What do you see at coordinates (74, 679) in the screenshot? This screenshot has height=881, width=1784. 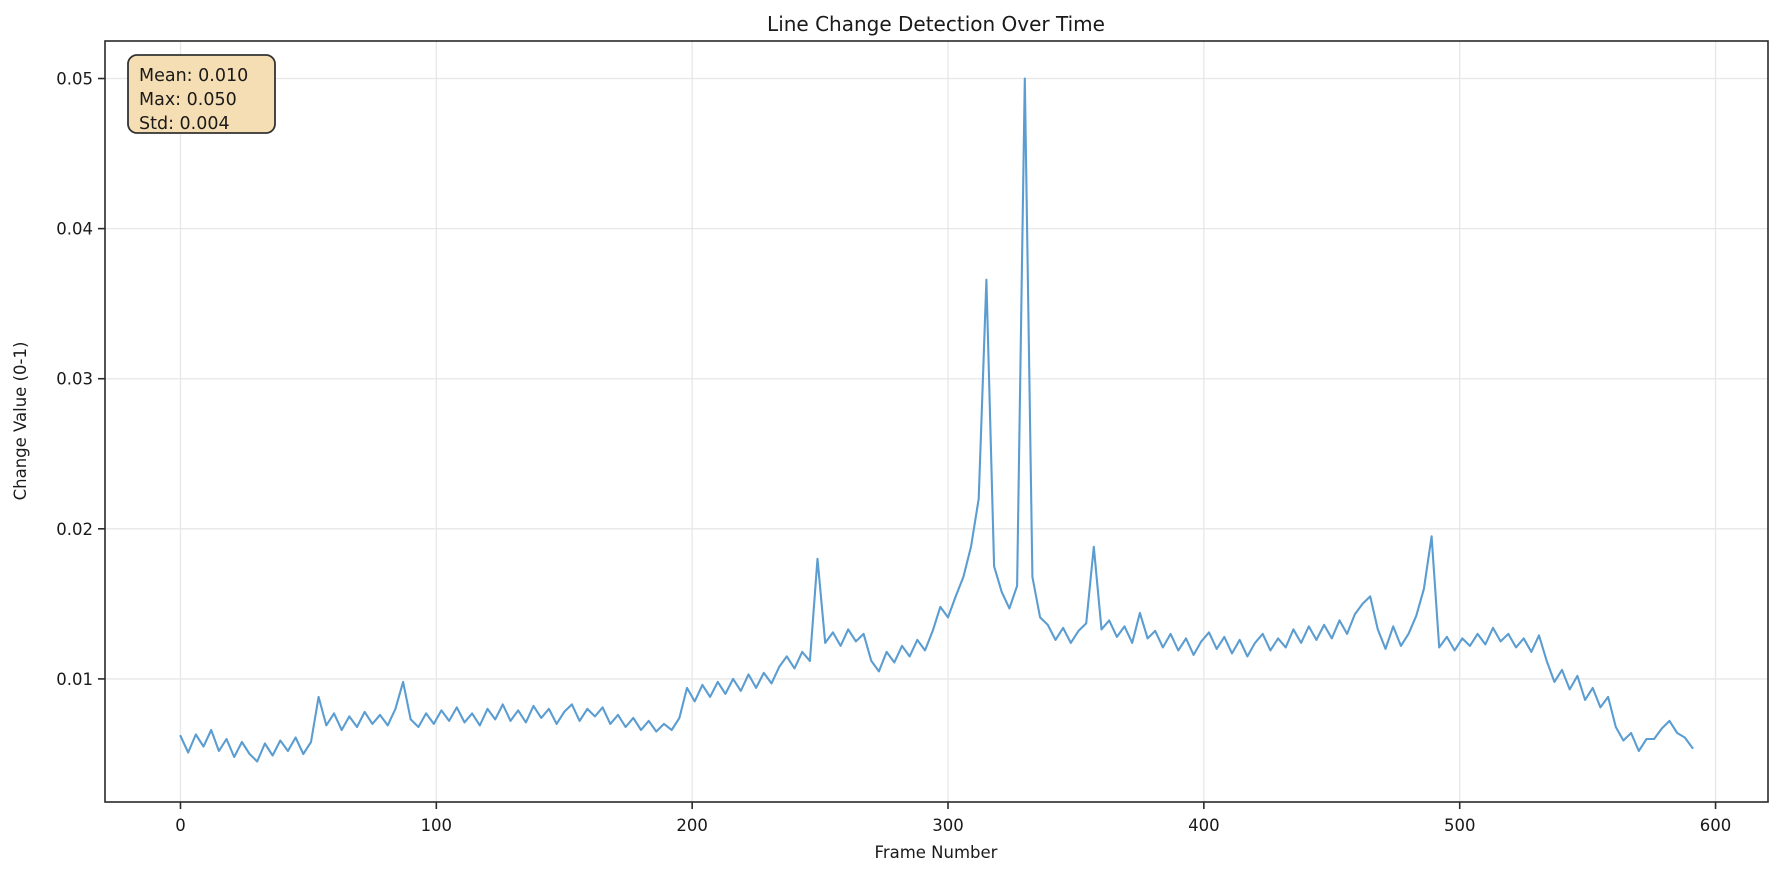 I see `y-tick-label: 0.01` at bounding box center [74, 679].